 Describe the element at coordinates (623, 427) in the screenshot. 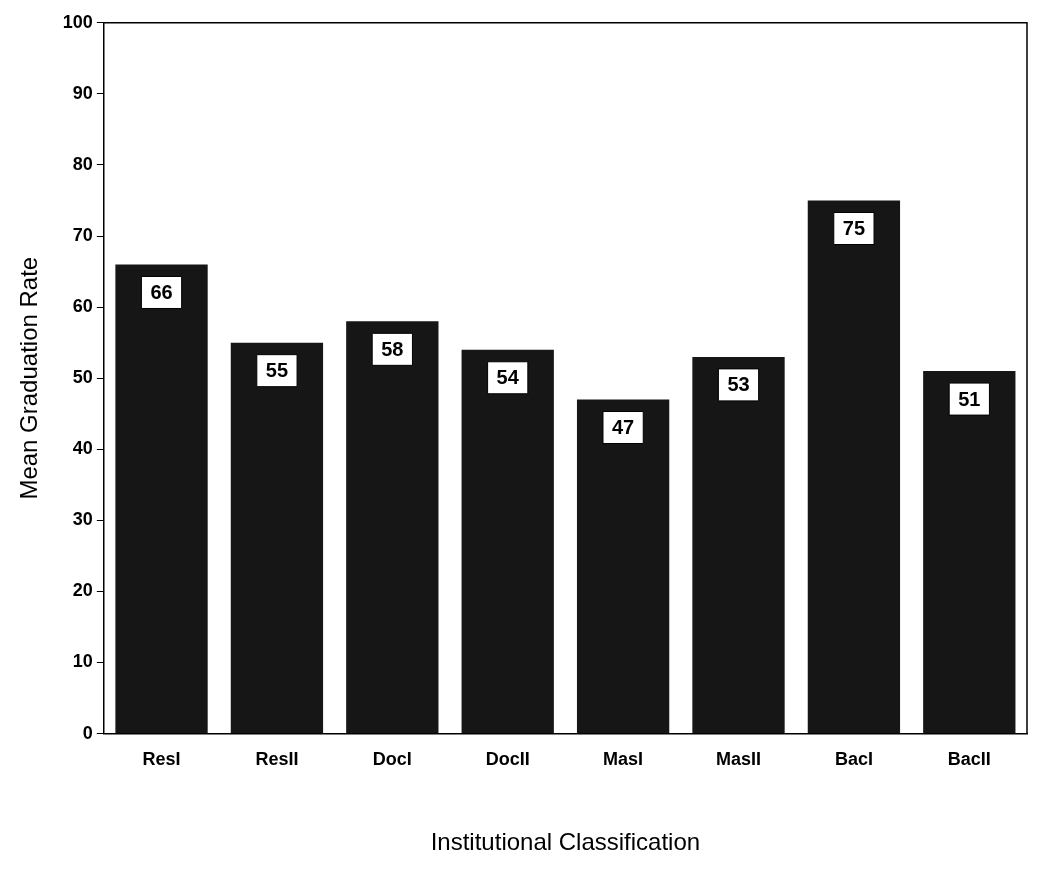

I see `data-label: 47` at that location.